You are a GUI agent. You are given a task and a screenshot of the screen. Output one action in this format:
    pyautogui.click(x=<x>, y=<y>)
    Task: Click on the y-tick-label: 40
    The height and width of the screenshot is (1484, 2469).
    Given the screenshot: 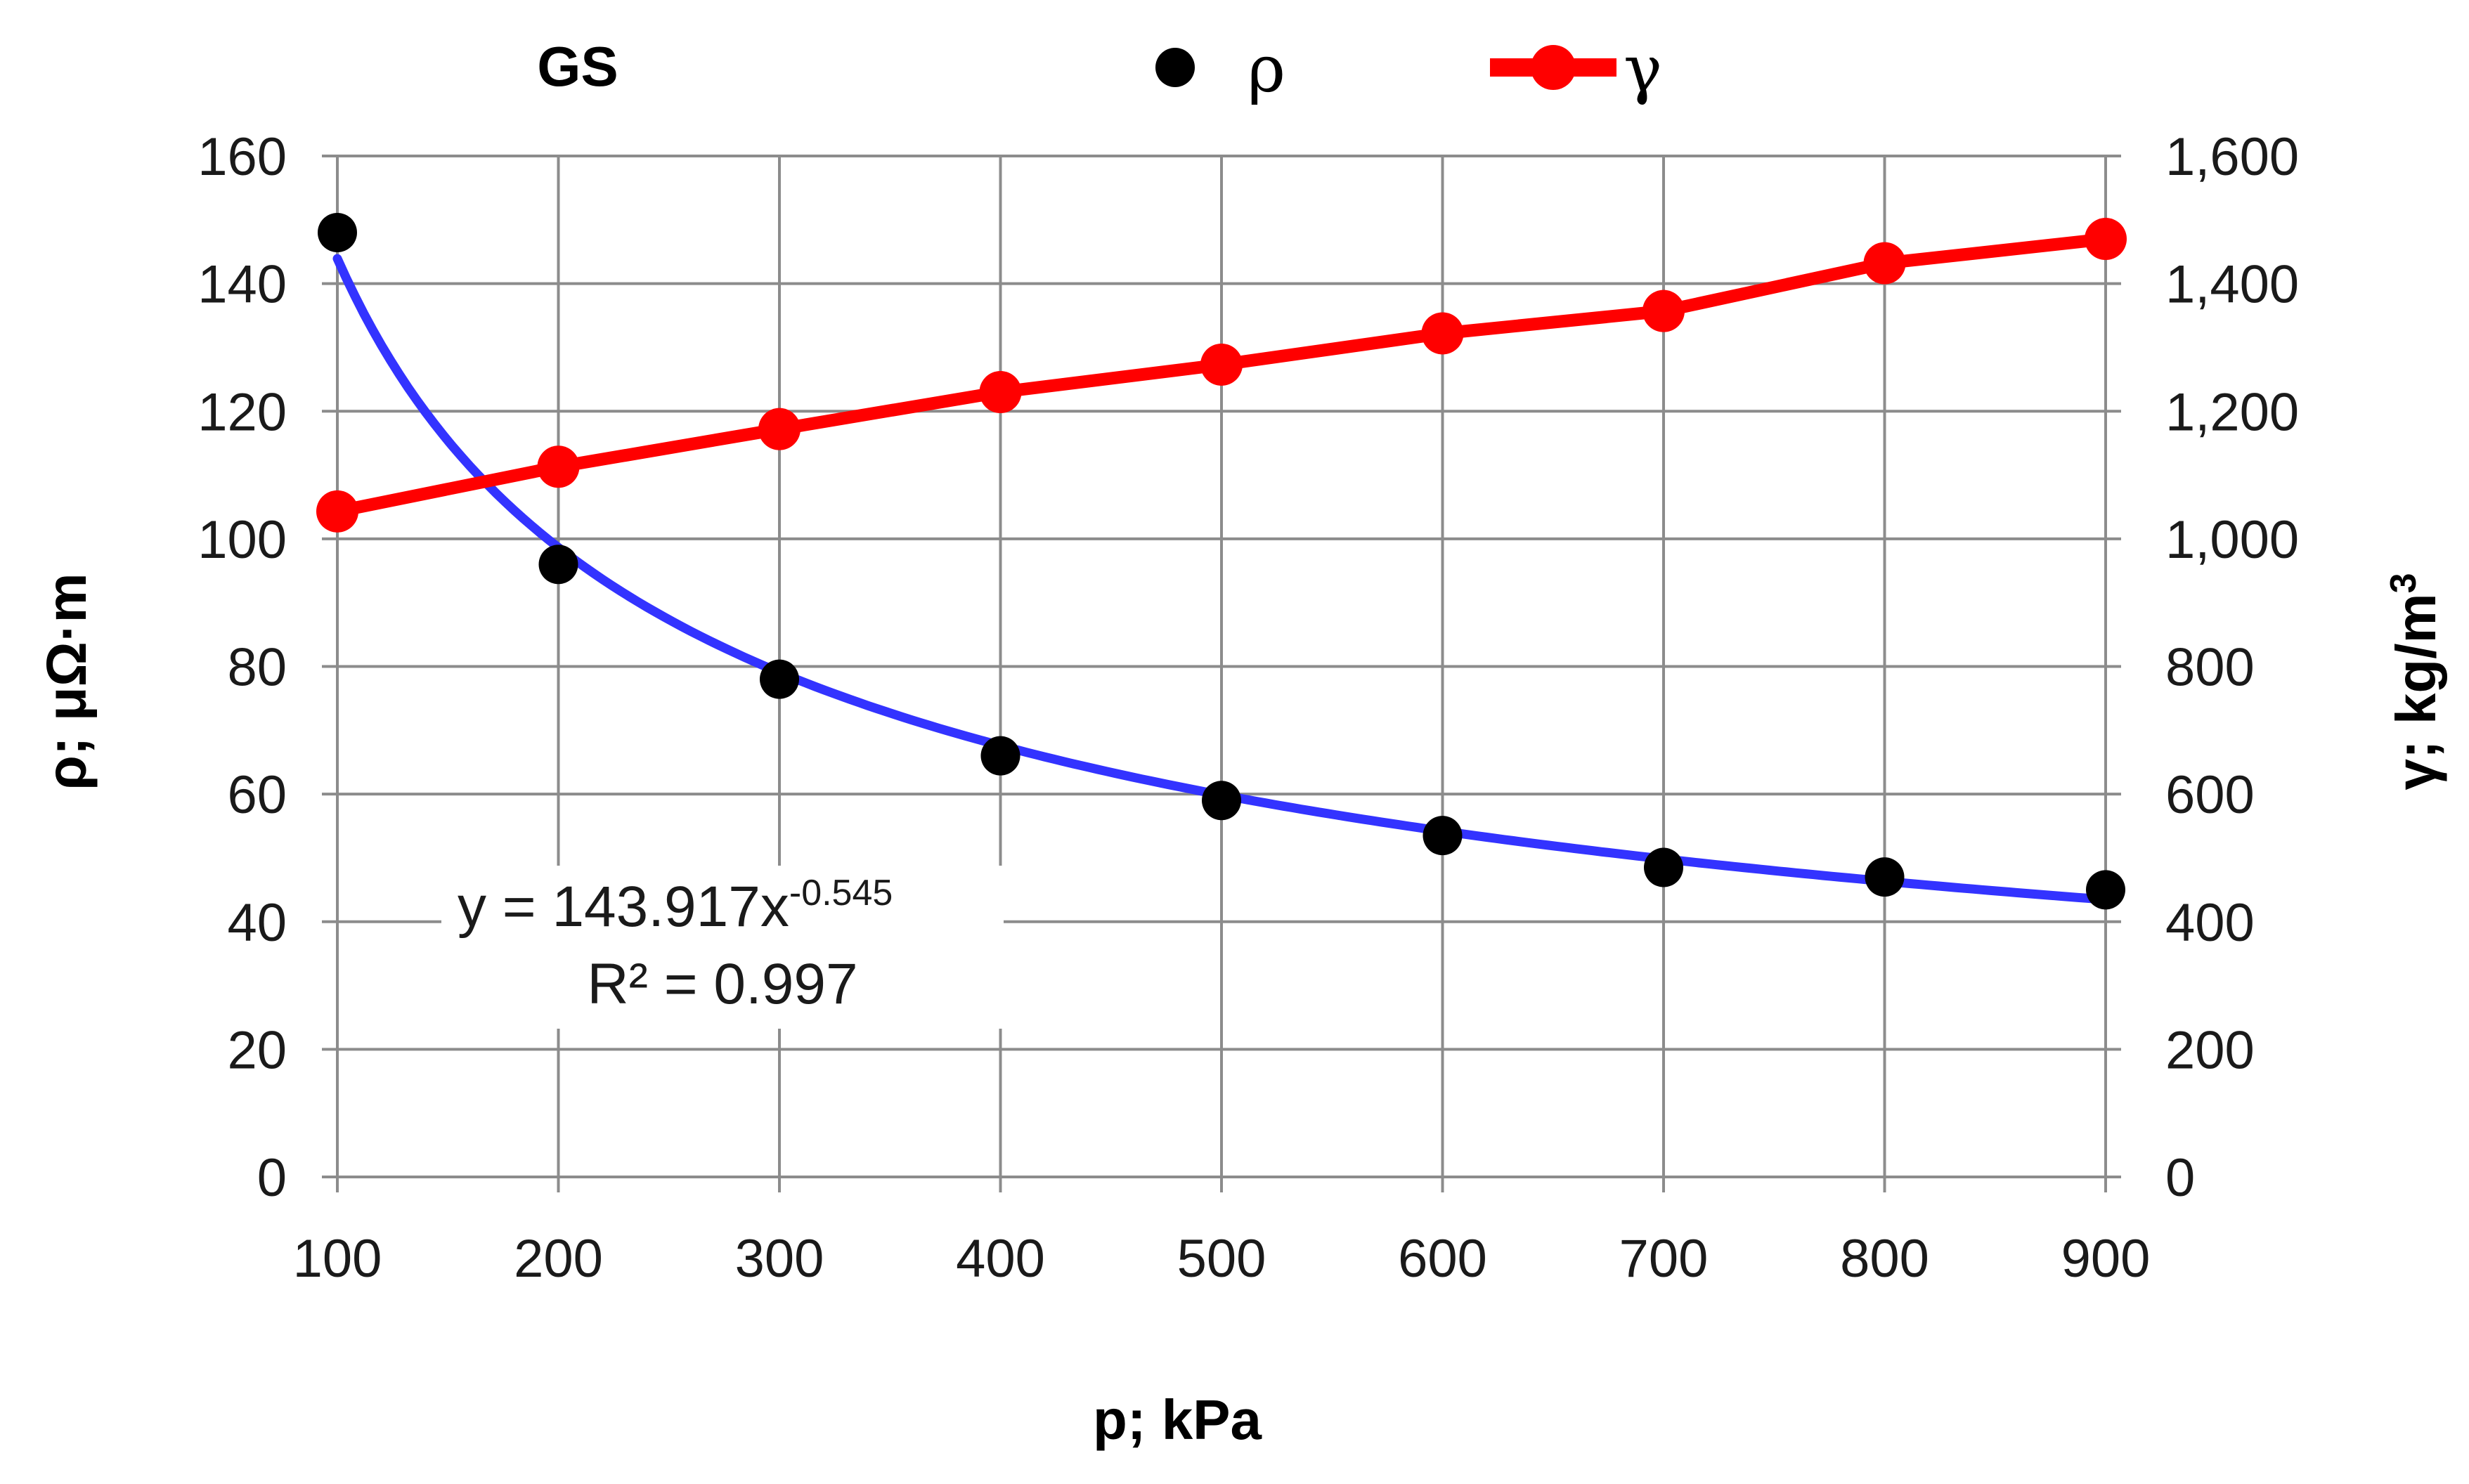 What is the action you would take?
    pyautogui.click(x=257, y=923)
    